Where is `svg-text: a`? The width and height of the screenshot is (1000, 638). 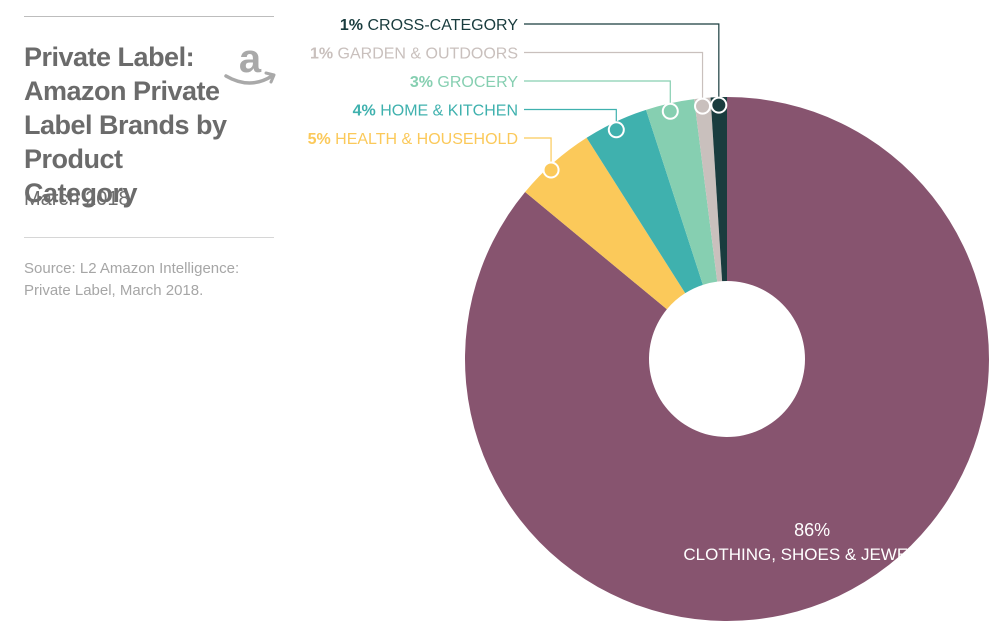 svg-text: a is located at coordinates (250, 59).